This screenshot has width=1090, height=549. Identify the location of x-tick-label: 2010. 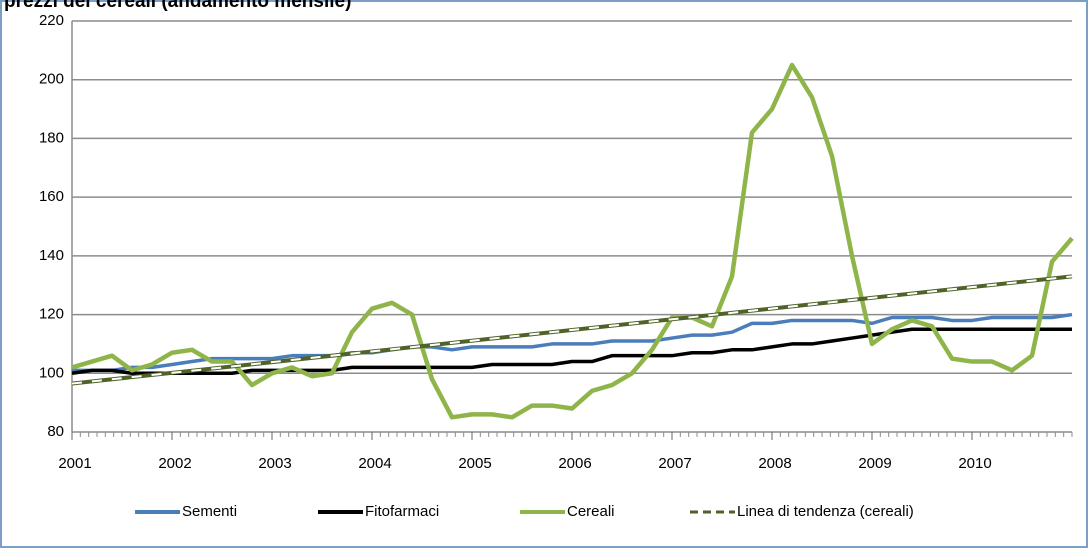
(974, 463).